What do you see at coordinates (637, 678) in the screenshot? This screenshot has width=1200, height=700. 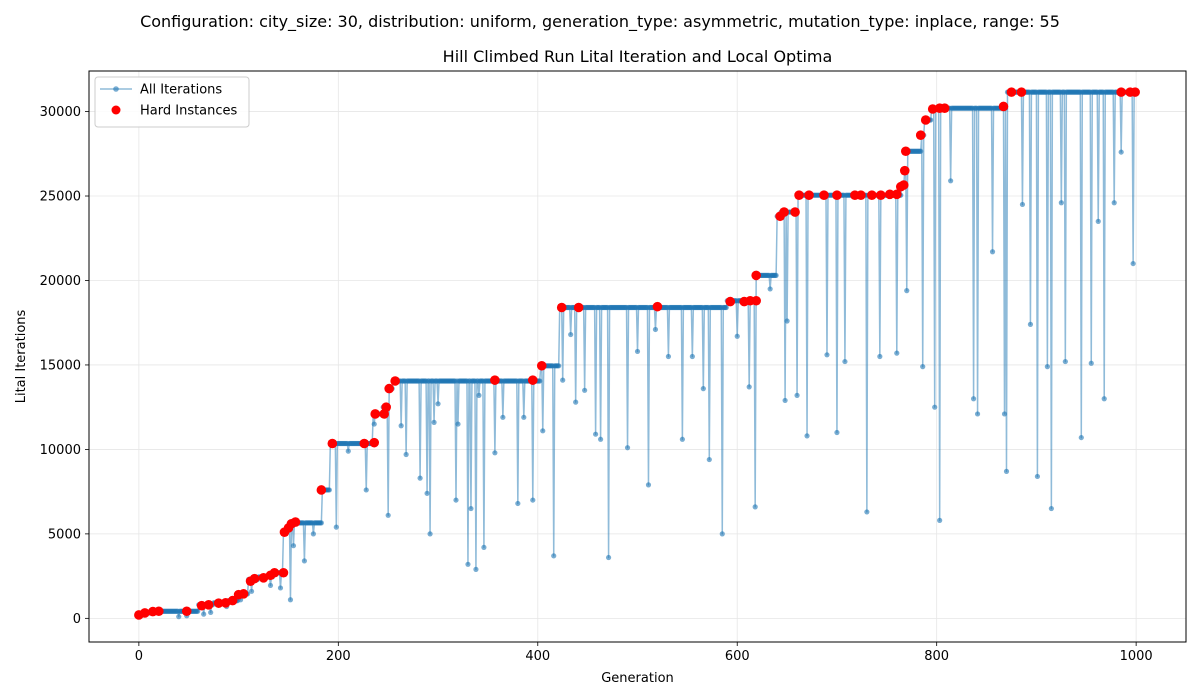 I see `x-axis-label: Generation` at bounding box center [637, 678].